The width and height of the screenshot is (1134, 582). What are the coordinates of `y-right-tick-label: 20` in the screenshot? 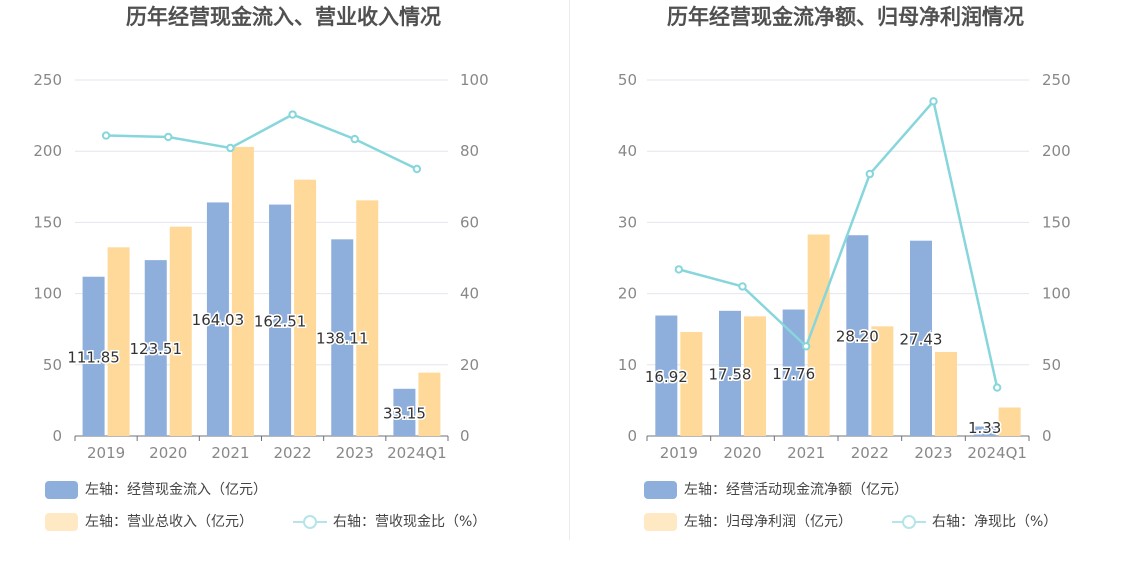 It's located at (469, 365).